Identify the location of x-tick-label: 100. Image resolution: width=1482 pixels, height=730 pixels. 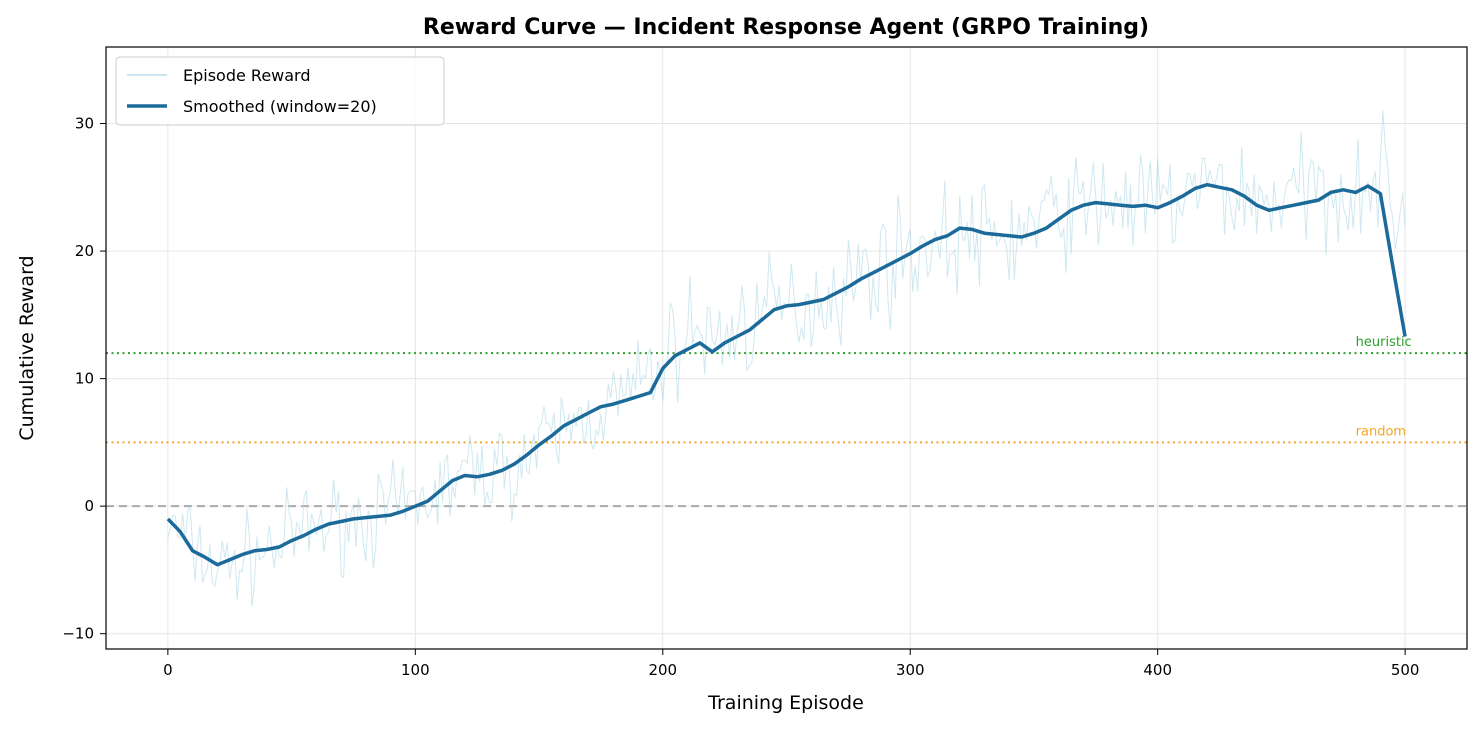
(415, 670).